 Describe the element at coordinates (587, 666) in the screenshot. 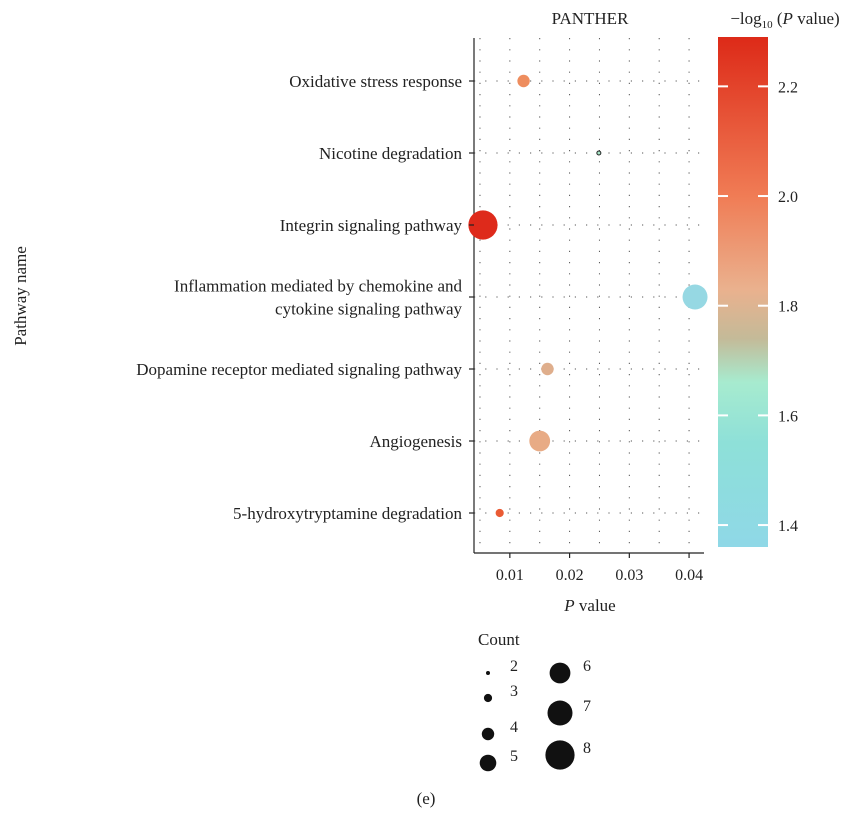

I see `size-legend-label: 6` at that location.